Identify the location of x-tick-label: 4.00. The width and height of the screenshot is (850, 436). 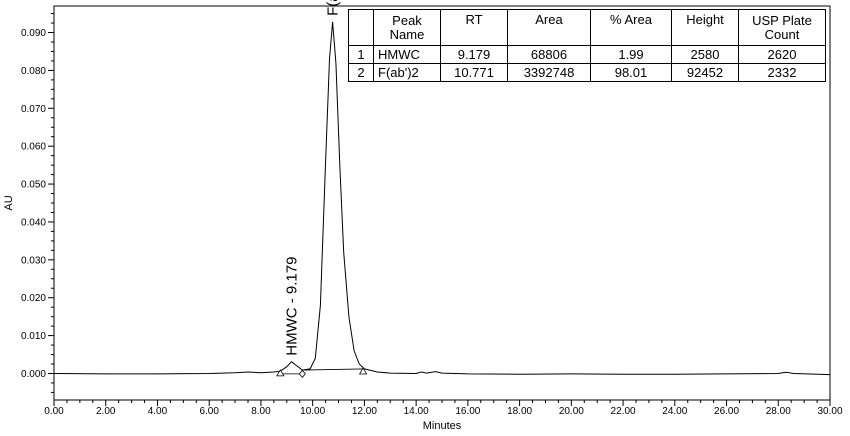
(158, 411).